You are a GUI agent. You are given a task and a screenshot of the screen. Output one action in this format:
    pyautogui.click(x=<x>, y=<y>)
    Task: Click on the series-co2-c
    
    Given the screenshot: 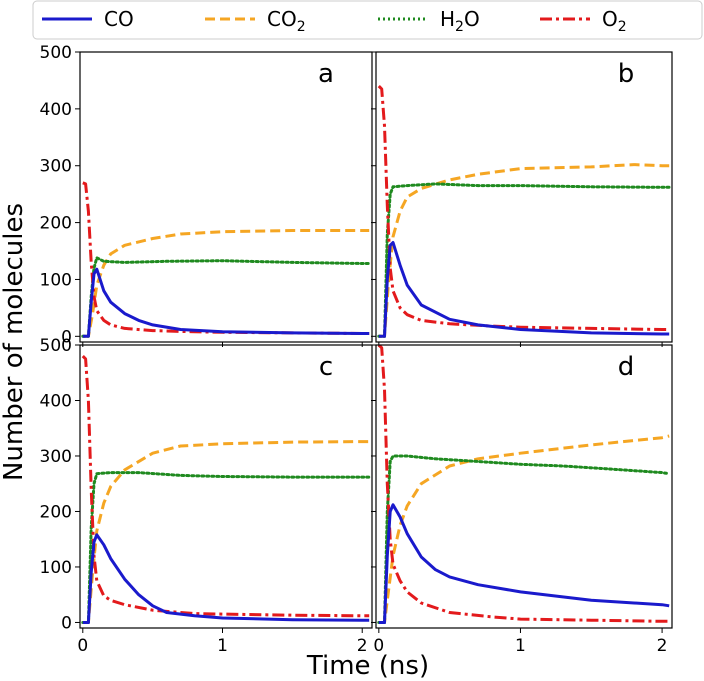 What is the action you would take?
    pyautogui.click(x=226, y=532)
    